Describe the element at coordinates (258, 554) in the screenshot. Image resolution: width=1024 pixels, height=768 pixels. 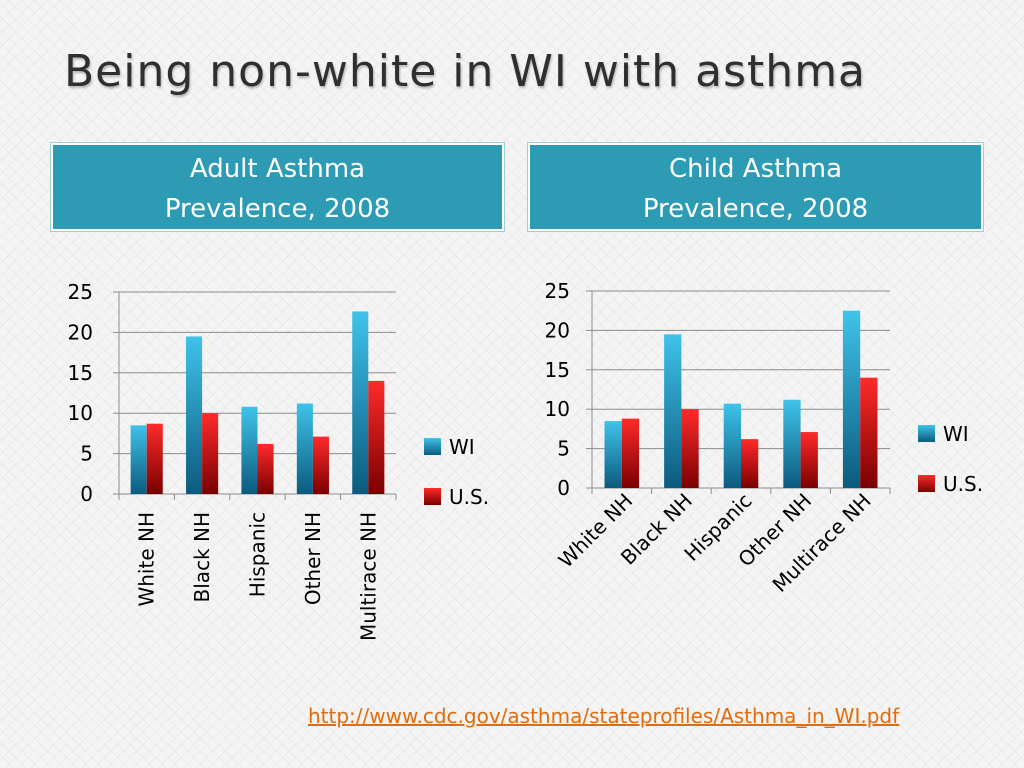
I see `adult-category-label: Hispanic` at that location.